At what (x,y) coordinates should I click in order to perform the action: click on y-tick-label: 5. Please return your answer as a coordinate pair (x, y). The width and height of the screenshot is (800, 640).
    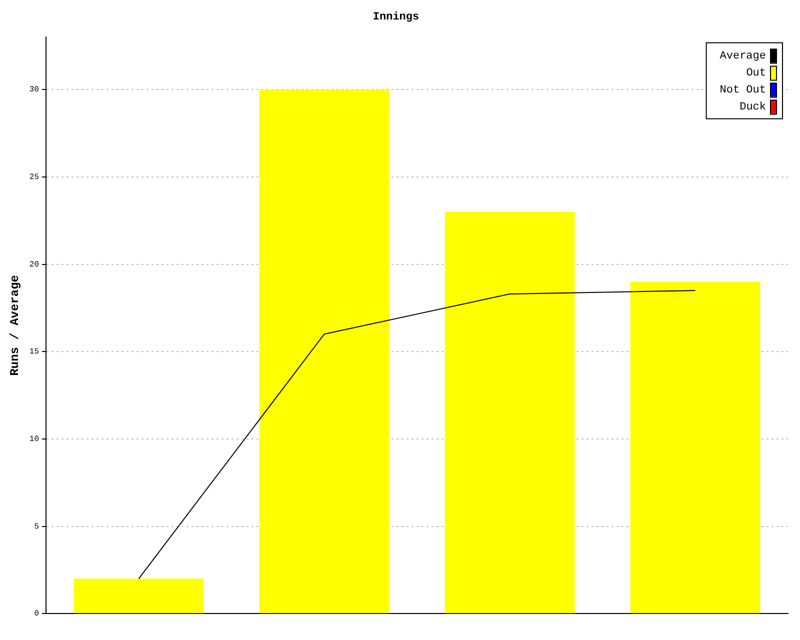
    Looking at the image, I should click on (37, 527).